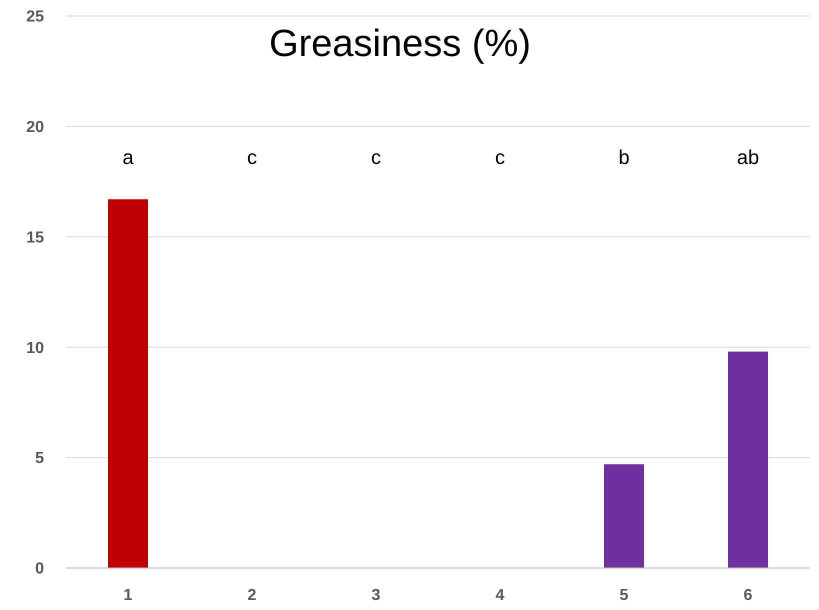 This screenshot has width=819, height=610. What do you see at coordinates (35, 127) in the screenshot?
I see `y-tick-label: 20` at bounding box center [35, 127].